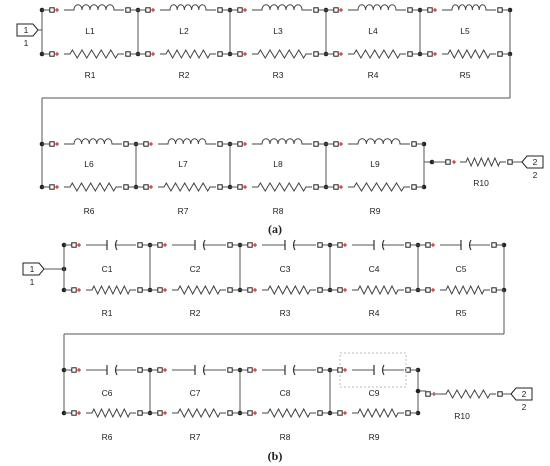 This screenshot has width=550, height=466. I want to click on resistor-label: R7, so click(195, 437).